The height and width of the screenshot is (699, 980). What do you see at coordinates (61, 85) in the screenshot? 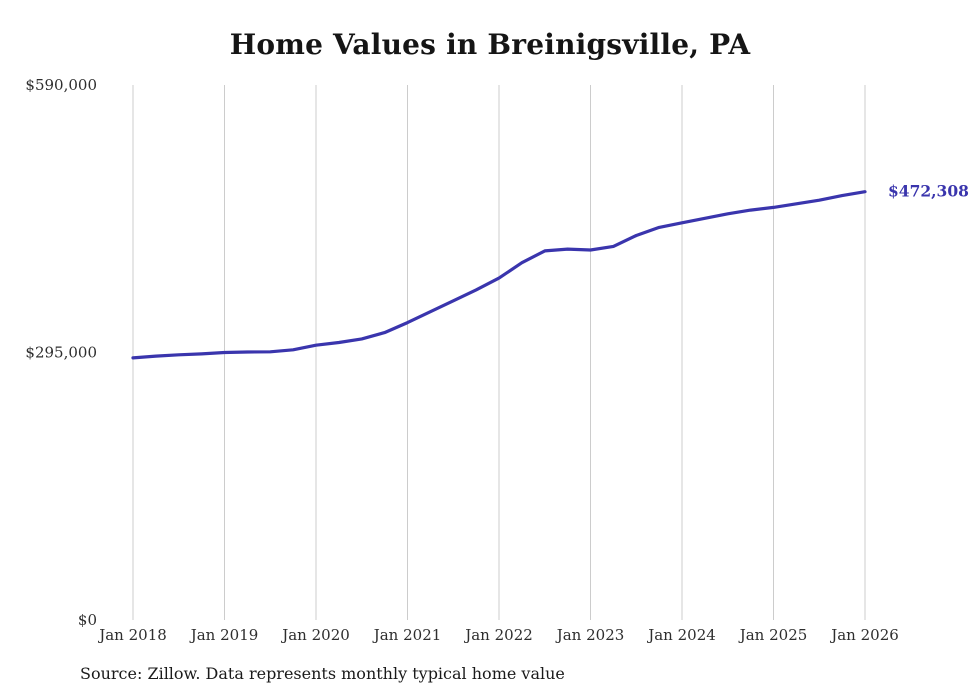
I see `y-tick-label: $590,000` at bounding box center [61, 85].